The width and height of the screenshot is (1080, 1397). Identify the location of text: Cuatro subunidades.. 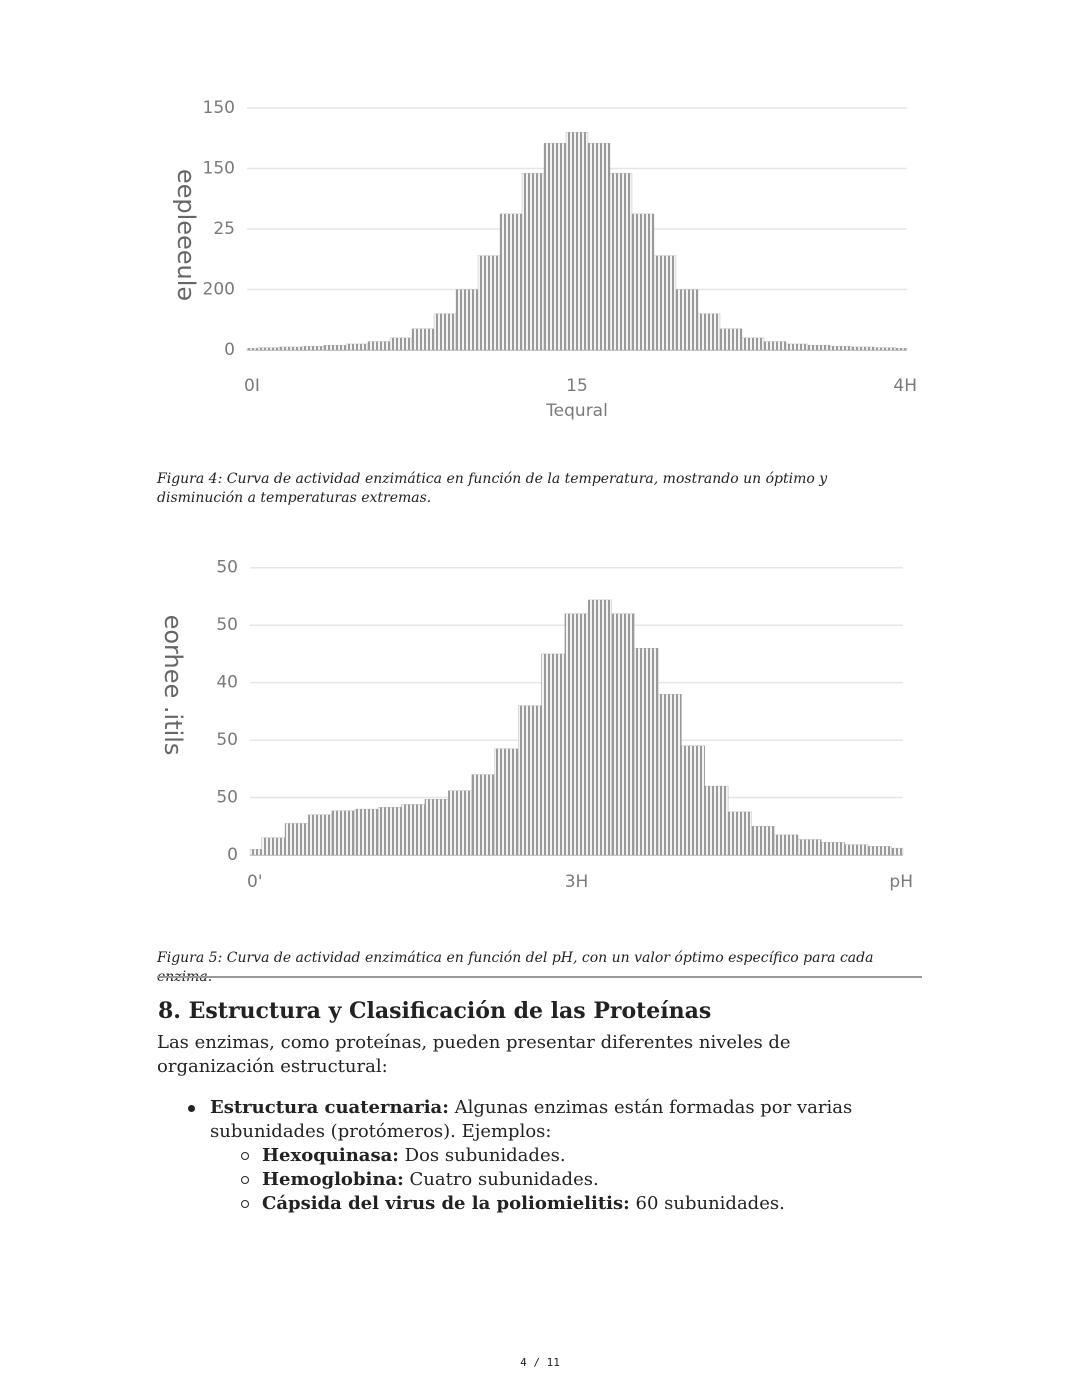
(504, 1179).